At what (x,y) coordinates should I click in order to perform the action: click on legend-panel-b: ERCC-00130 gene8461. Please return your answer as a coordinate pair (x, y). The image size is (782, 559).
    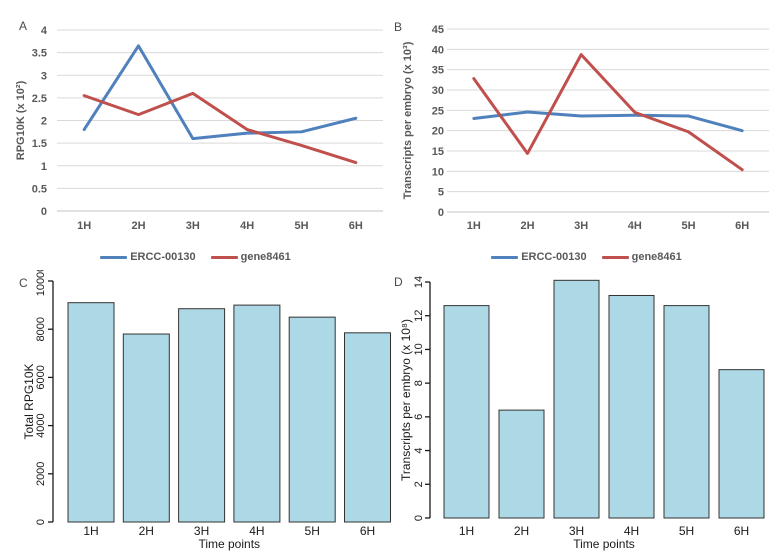
    Looking at the image, I should click on (586, 257).